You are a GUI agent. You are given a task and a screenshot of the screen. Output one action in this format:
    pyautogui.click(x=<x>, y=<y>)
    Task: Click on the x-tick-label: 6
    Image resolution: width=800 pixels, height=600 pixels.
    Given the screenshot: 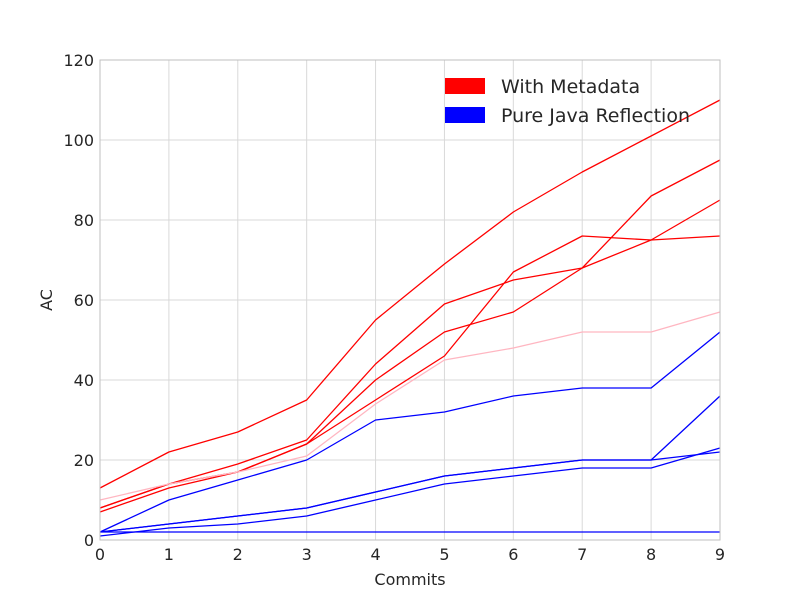 What is the action you would take?
    pyautogui.click(x=513, y=554)
    